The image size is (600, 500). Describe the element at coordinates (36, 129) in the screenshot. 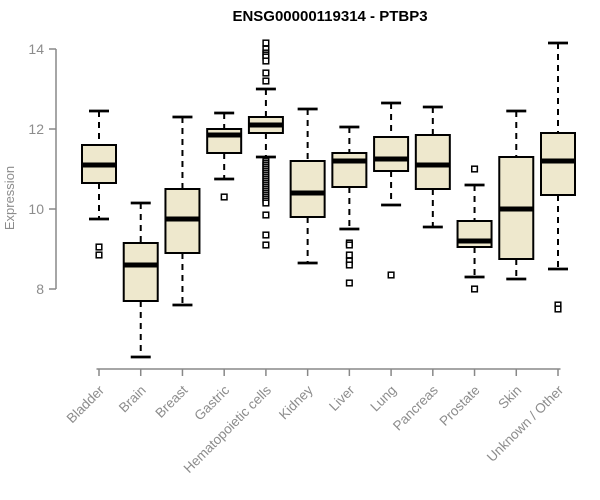

I see `y-tick-label: 12` at that location.